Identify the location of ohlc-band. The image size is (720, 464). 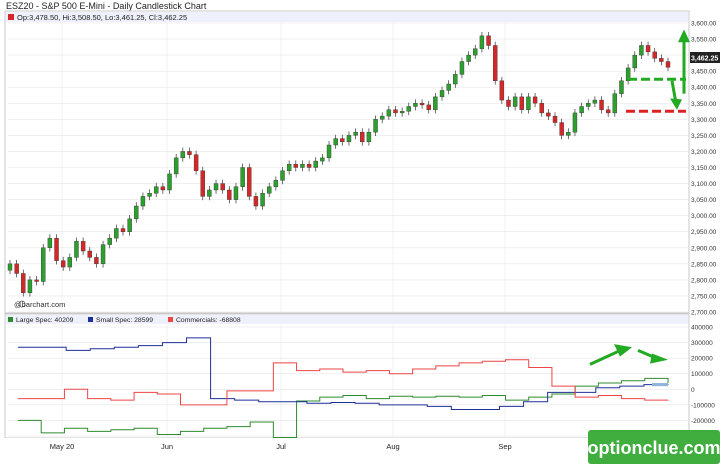
(347, 17).